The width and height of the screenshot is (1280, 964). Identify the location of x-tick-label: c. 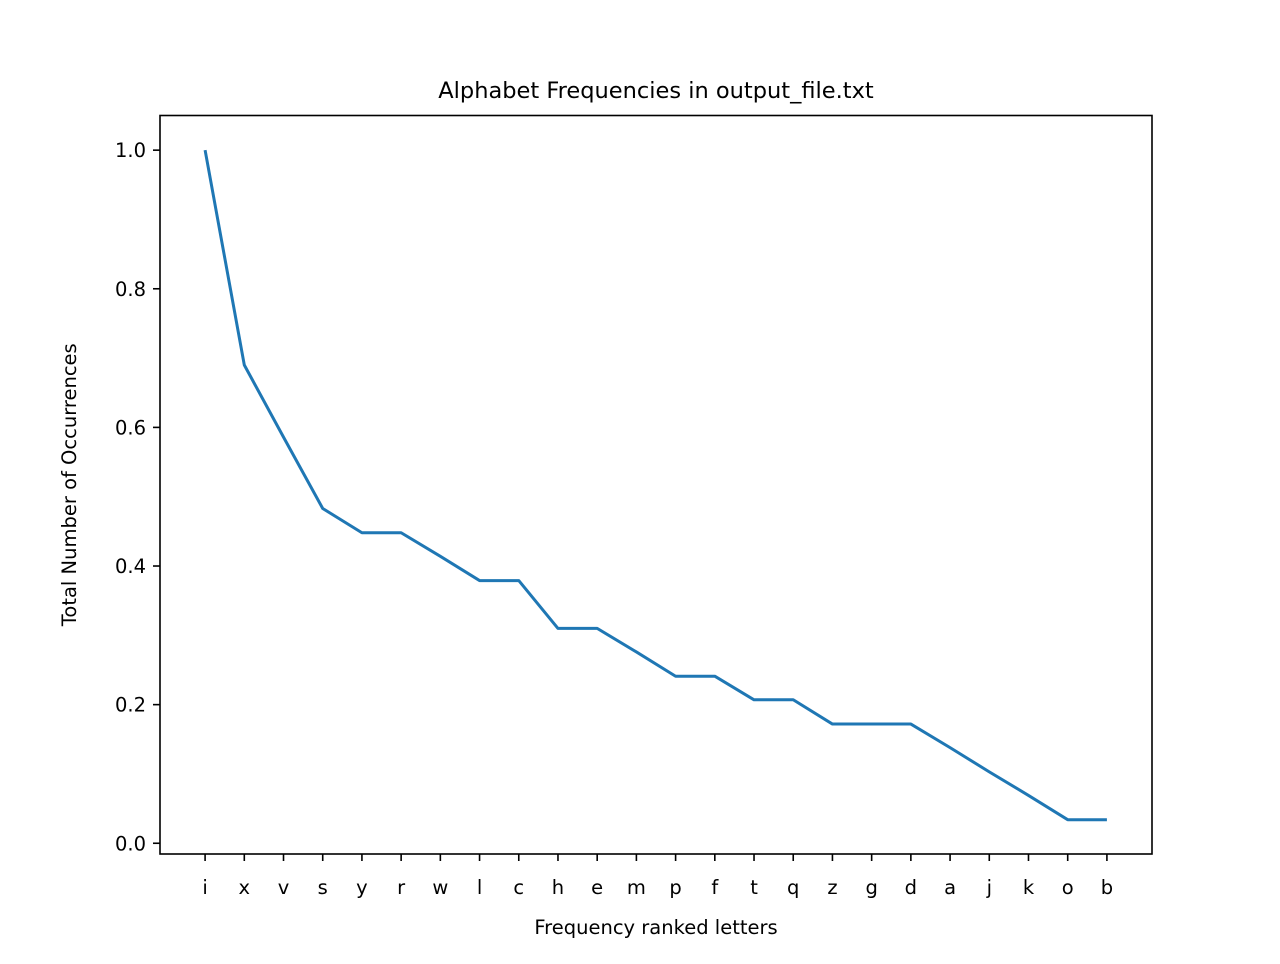
(518, 887).